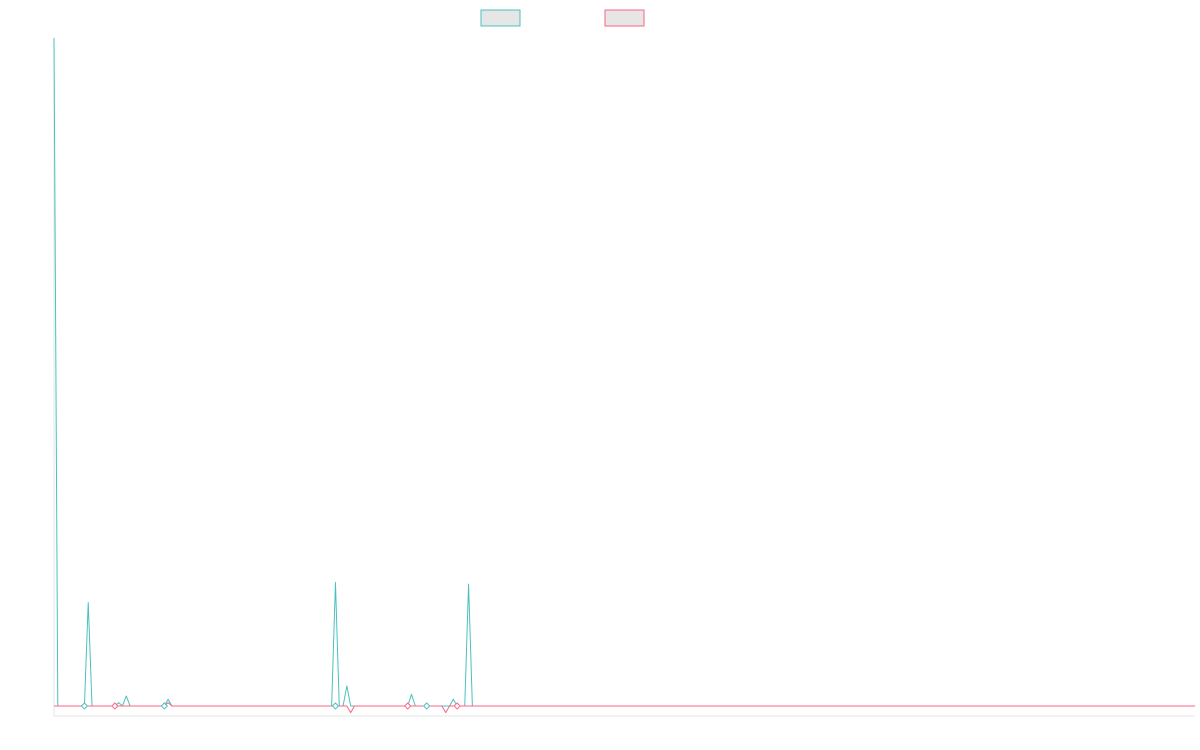  Describe the element at coordinates (624, 708) in the screenshot. I see `series-line-pink` at that location.